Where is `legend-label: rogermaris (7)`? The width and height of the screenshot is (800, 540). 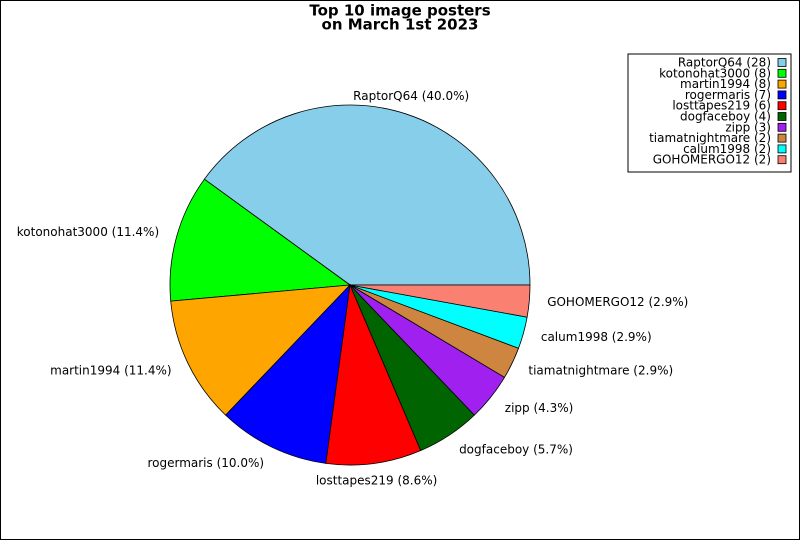 legend-label: rogermaris (7) is located at coordinates (728, 95).